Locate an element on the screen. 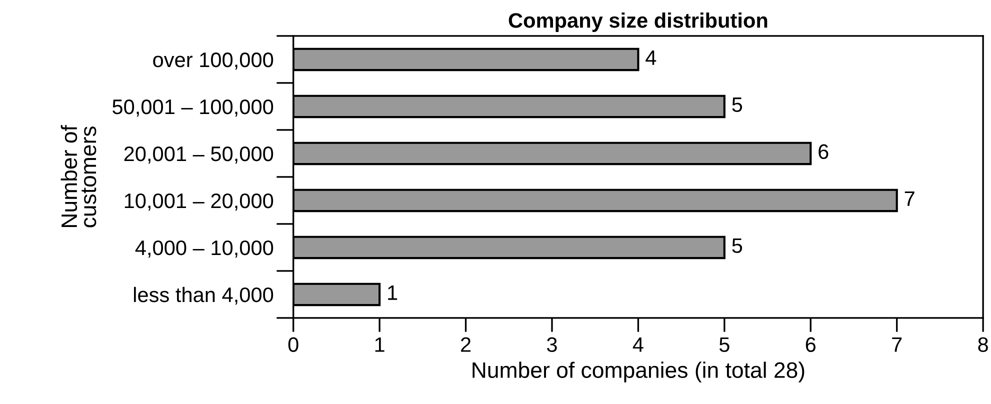 This screenshot has height=404, width=991. x-tick-label: 0 is located at coordinates (293, 344).